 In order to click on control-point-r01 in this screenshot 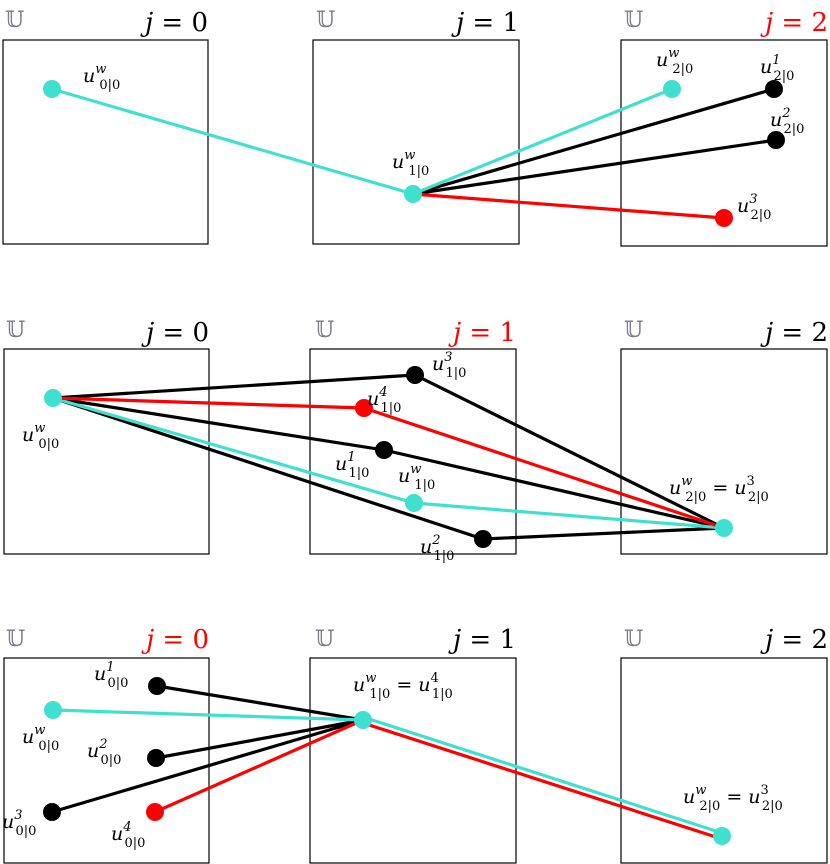, I will do `click(157, 686)`.